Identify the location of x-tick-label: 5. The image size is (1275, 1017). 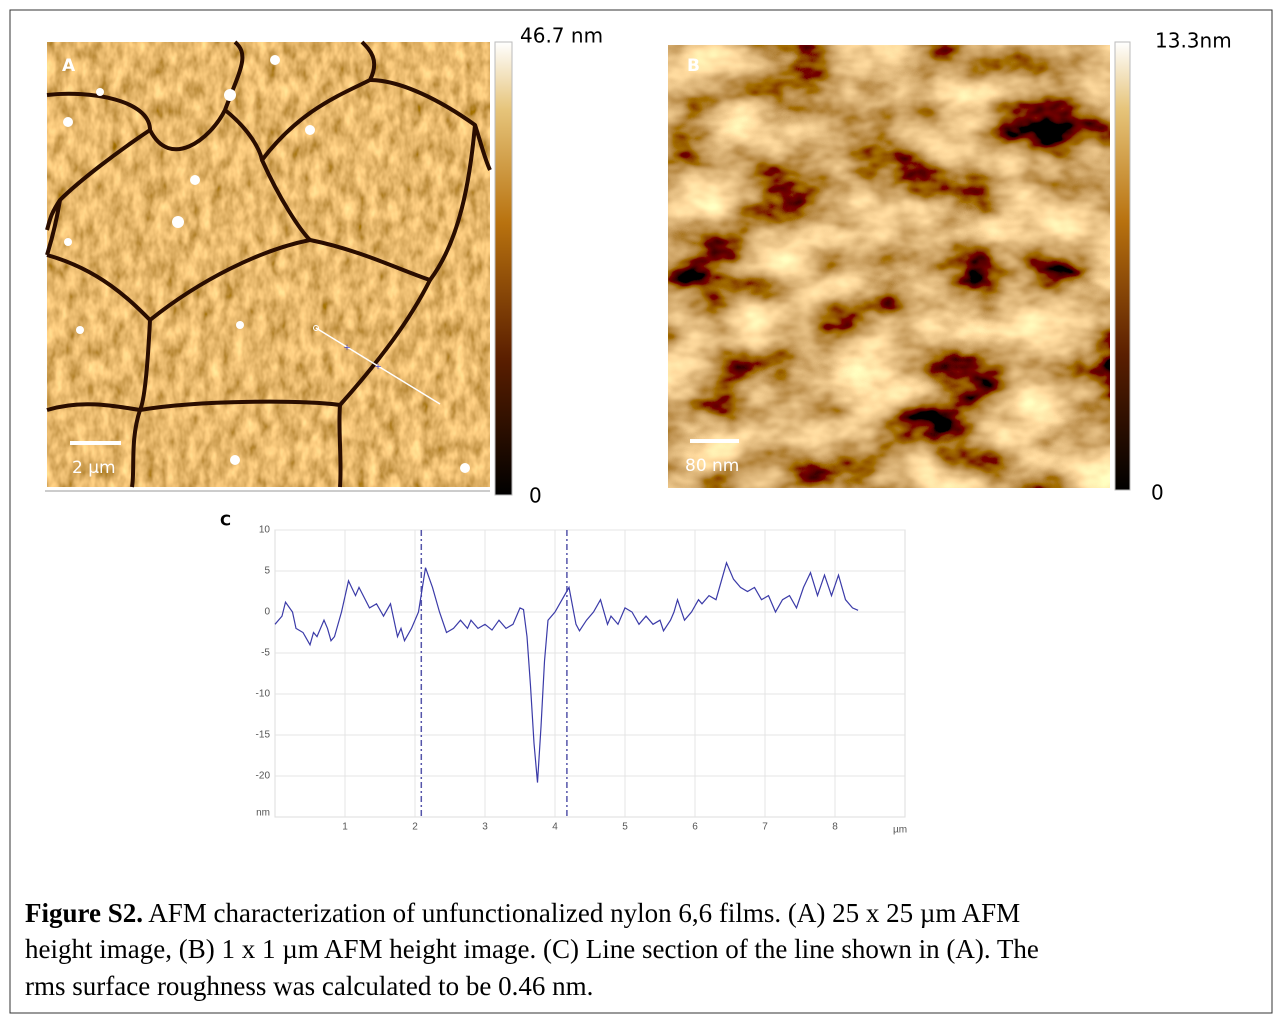
(625, 827).